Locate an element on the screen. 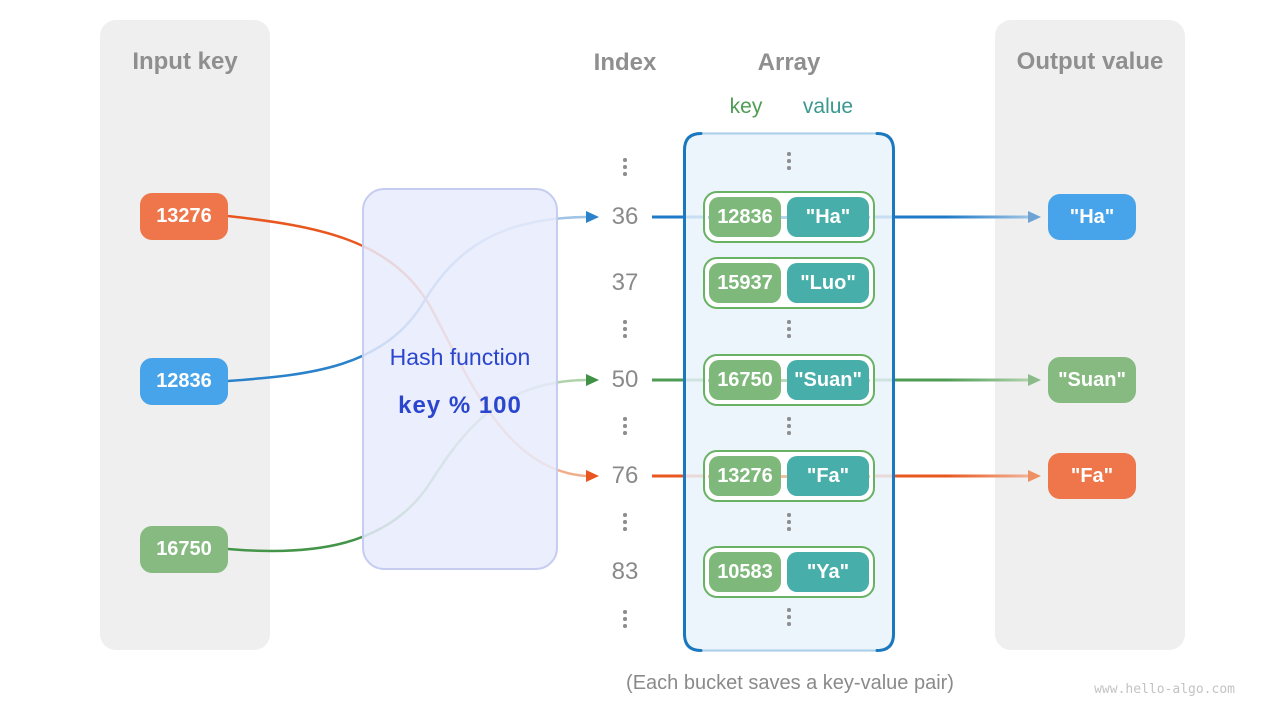 This screenshot has height=720, width=1280. array-left-bracket is located at coordinates (693, 392).